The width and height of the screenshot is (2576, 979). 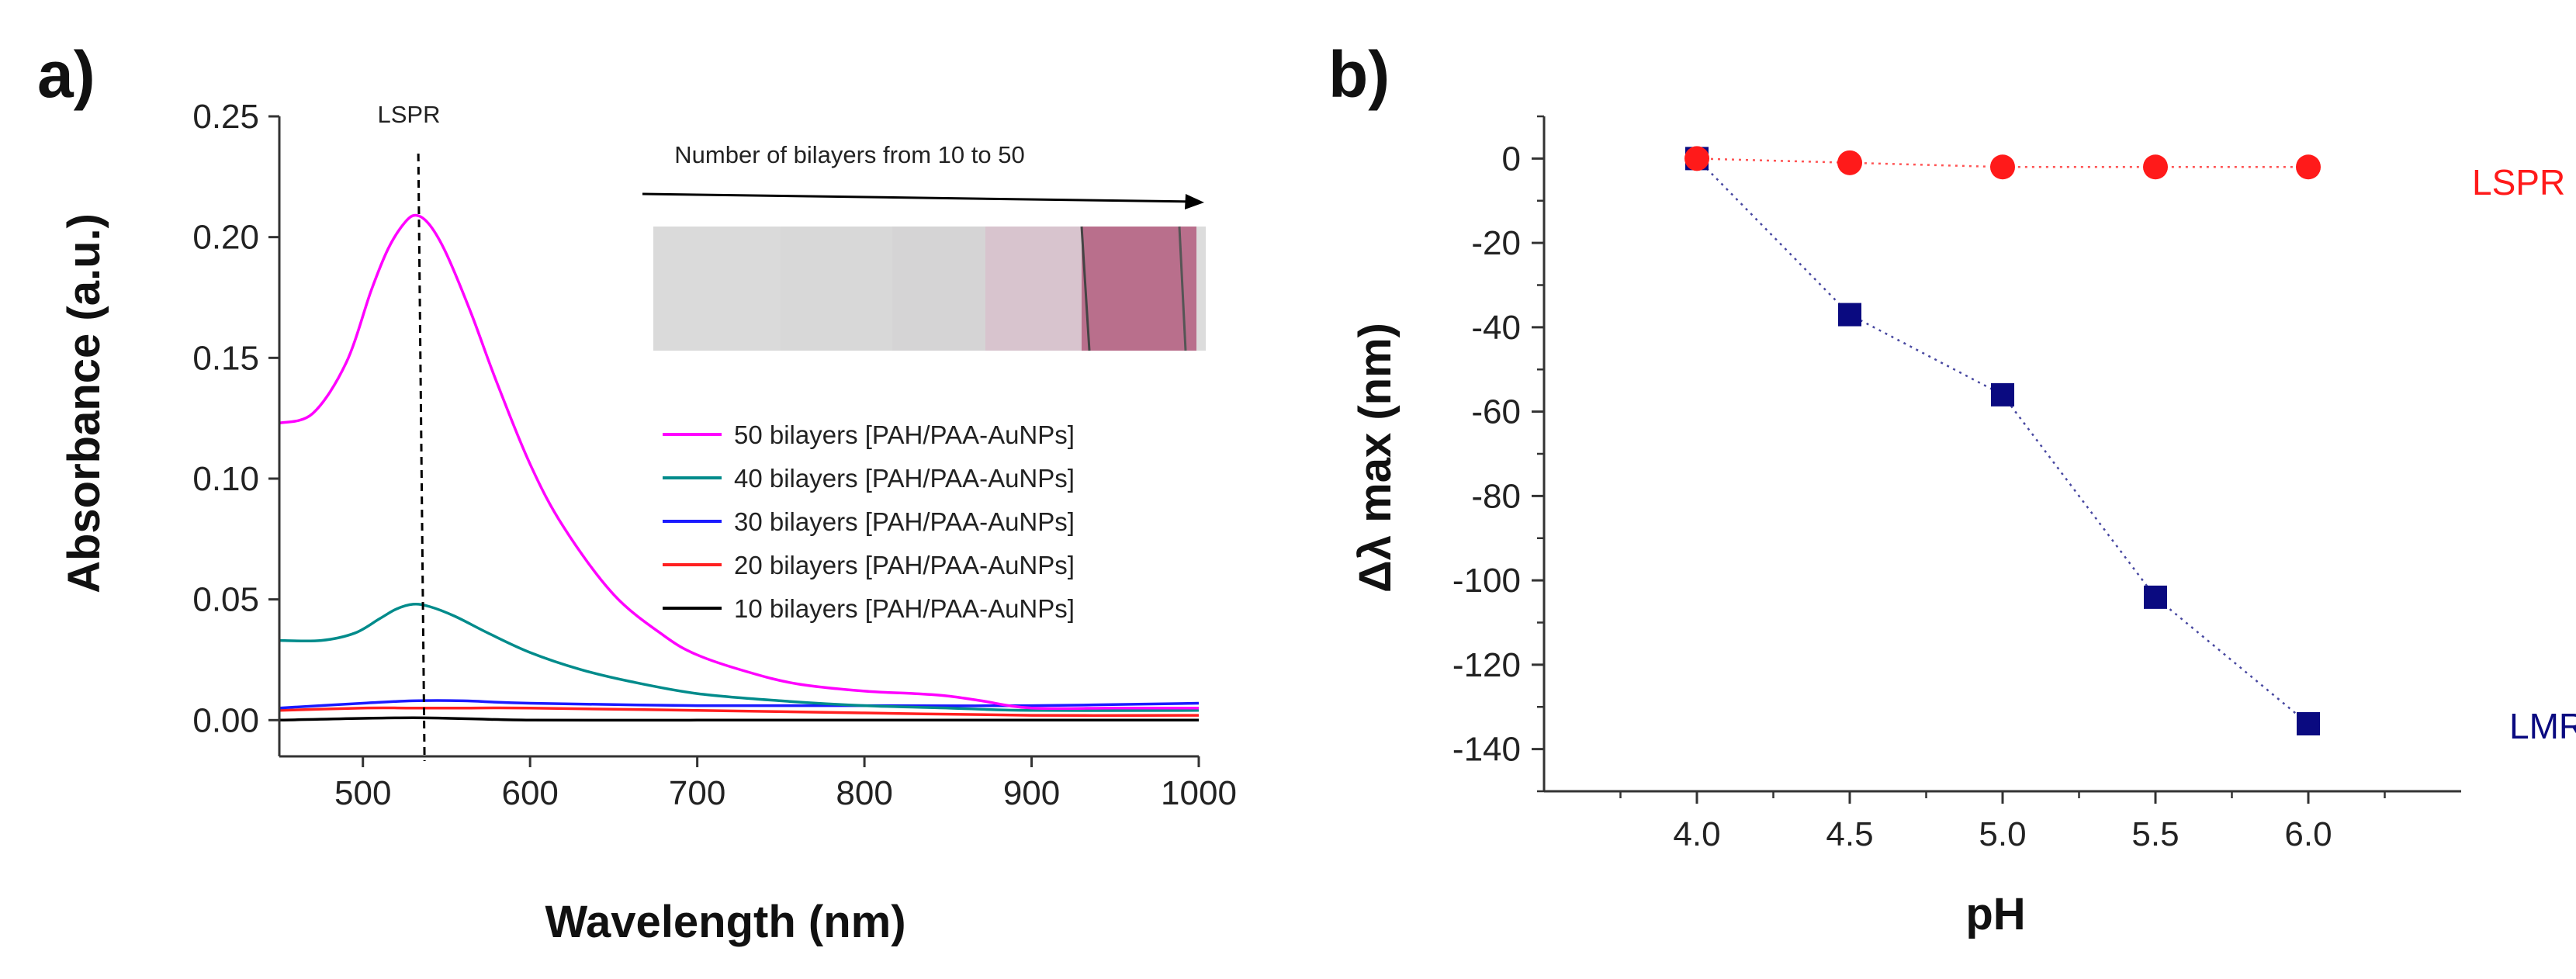 What do you see at coordinates (904, 565) in the screenshot?
I see `legend-entry: 20 bilayers [PAH/PAA-AuNPs]` at bounding box center [904, 565].